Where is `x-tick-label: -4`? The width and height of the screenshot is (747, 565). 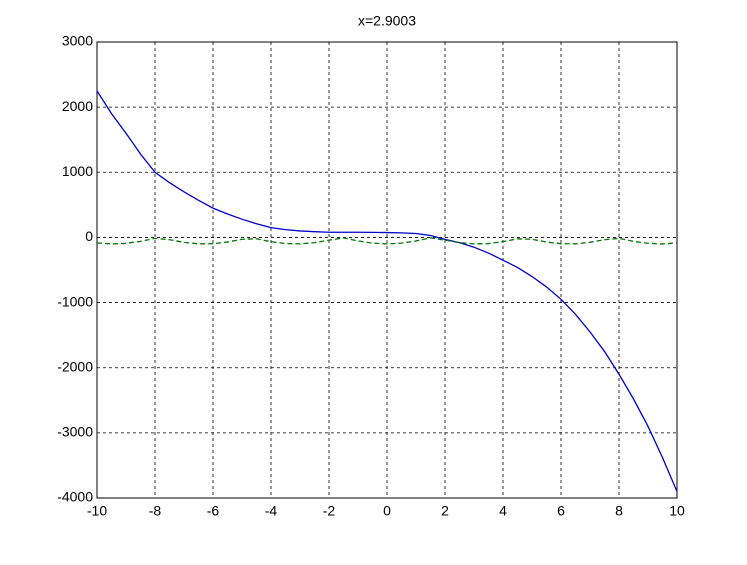
x-tick-label: -4 is located at coordinates (271, 511).